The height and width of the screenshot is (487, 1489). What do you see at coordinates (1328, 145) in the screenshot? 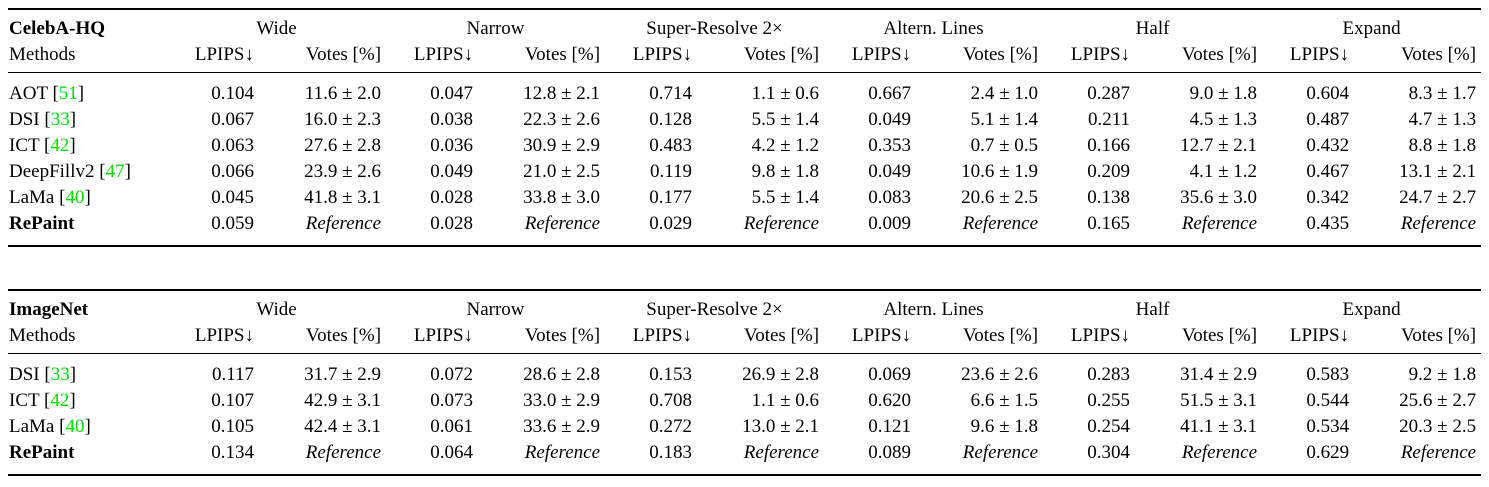
I see `lpips-value: 0.432` at bounding box center [1328, 145].